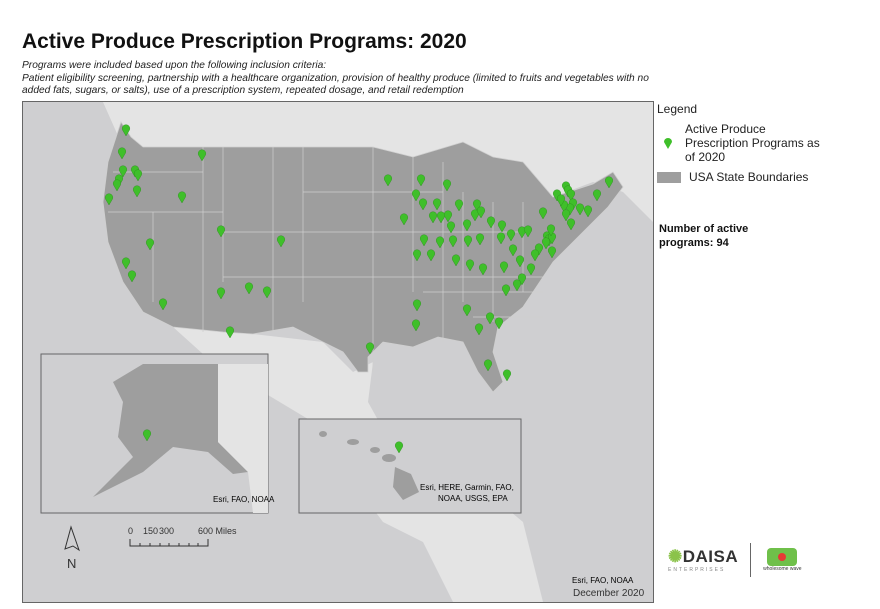  What do you see at coordinates (410, 466) in the screenshot?
I see `hawaii-inset: Esri, HERE, Garmin, FAO, NOAA, USGS, EPA` at bounding box center [410, 466].